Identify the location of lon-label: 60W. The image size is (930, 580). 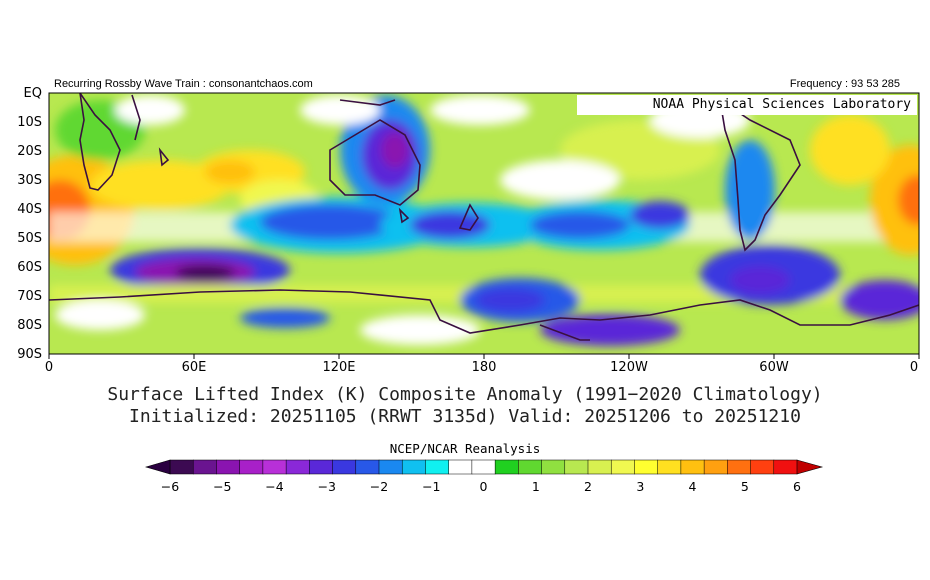
(774, 367).